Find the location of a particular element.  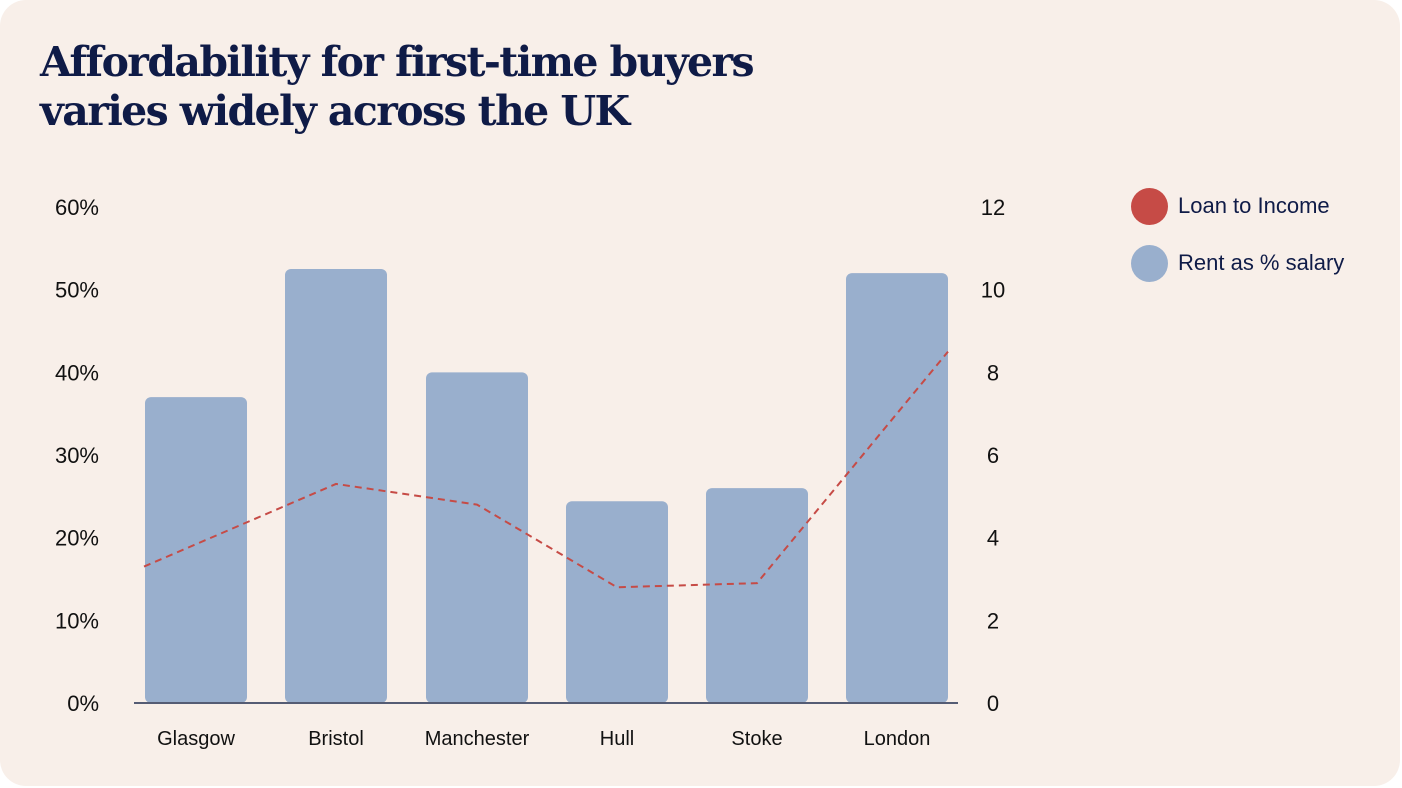

x-axis-tick-label: Glasgow is located at coordinates (196, 739).